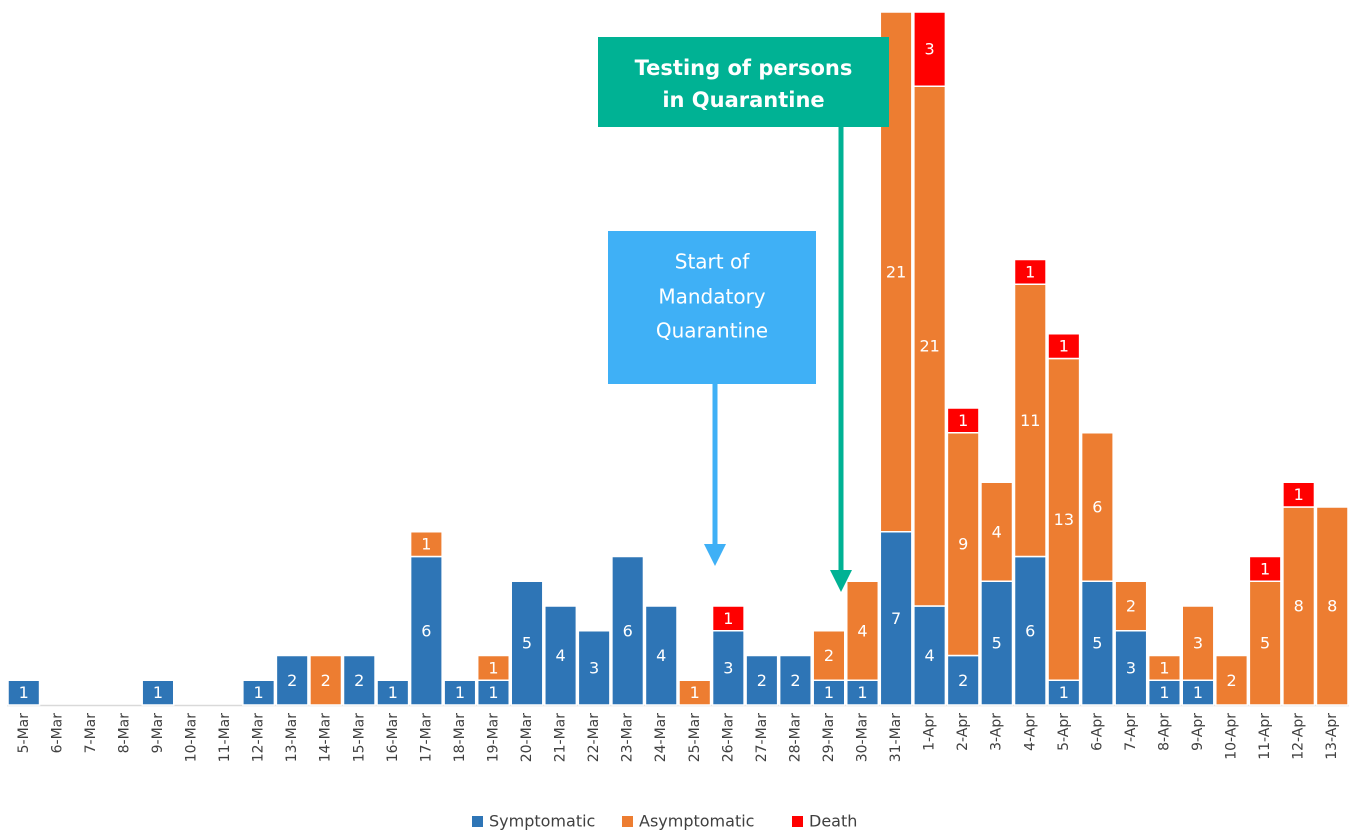 The height and width of the screenshot is (836, 1354). What do you see at coordinates (661, 738) in the screenshot?
I see `x-tick-label: 24-Mar` at bounding box center [661, 738].